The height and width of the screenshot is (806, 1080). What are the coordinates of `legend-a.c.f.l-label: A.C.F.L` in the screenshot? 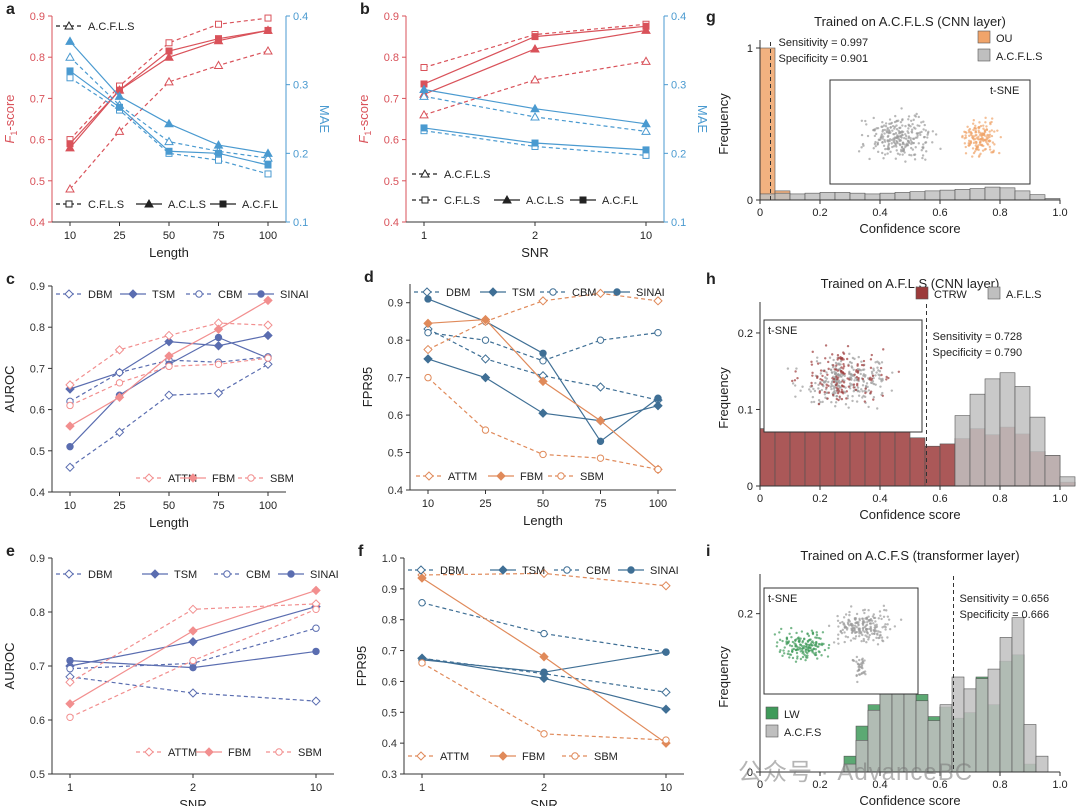 It's located at (620, 201).